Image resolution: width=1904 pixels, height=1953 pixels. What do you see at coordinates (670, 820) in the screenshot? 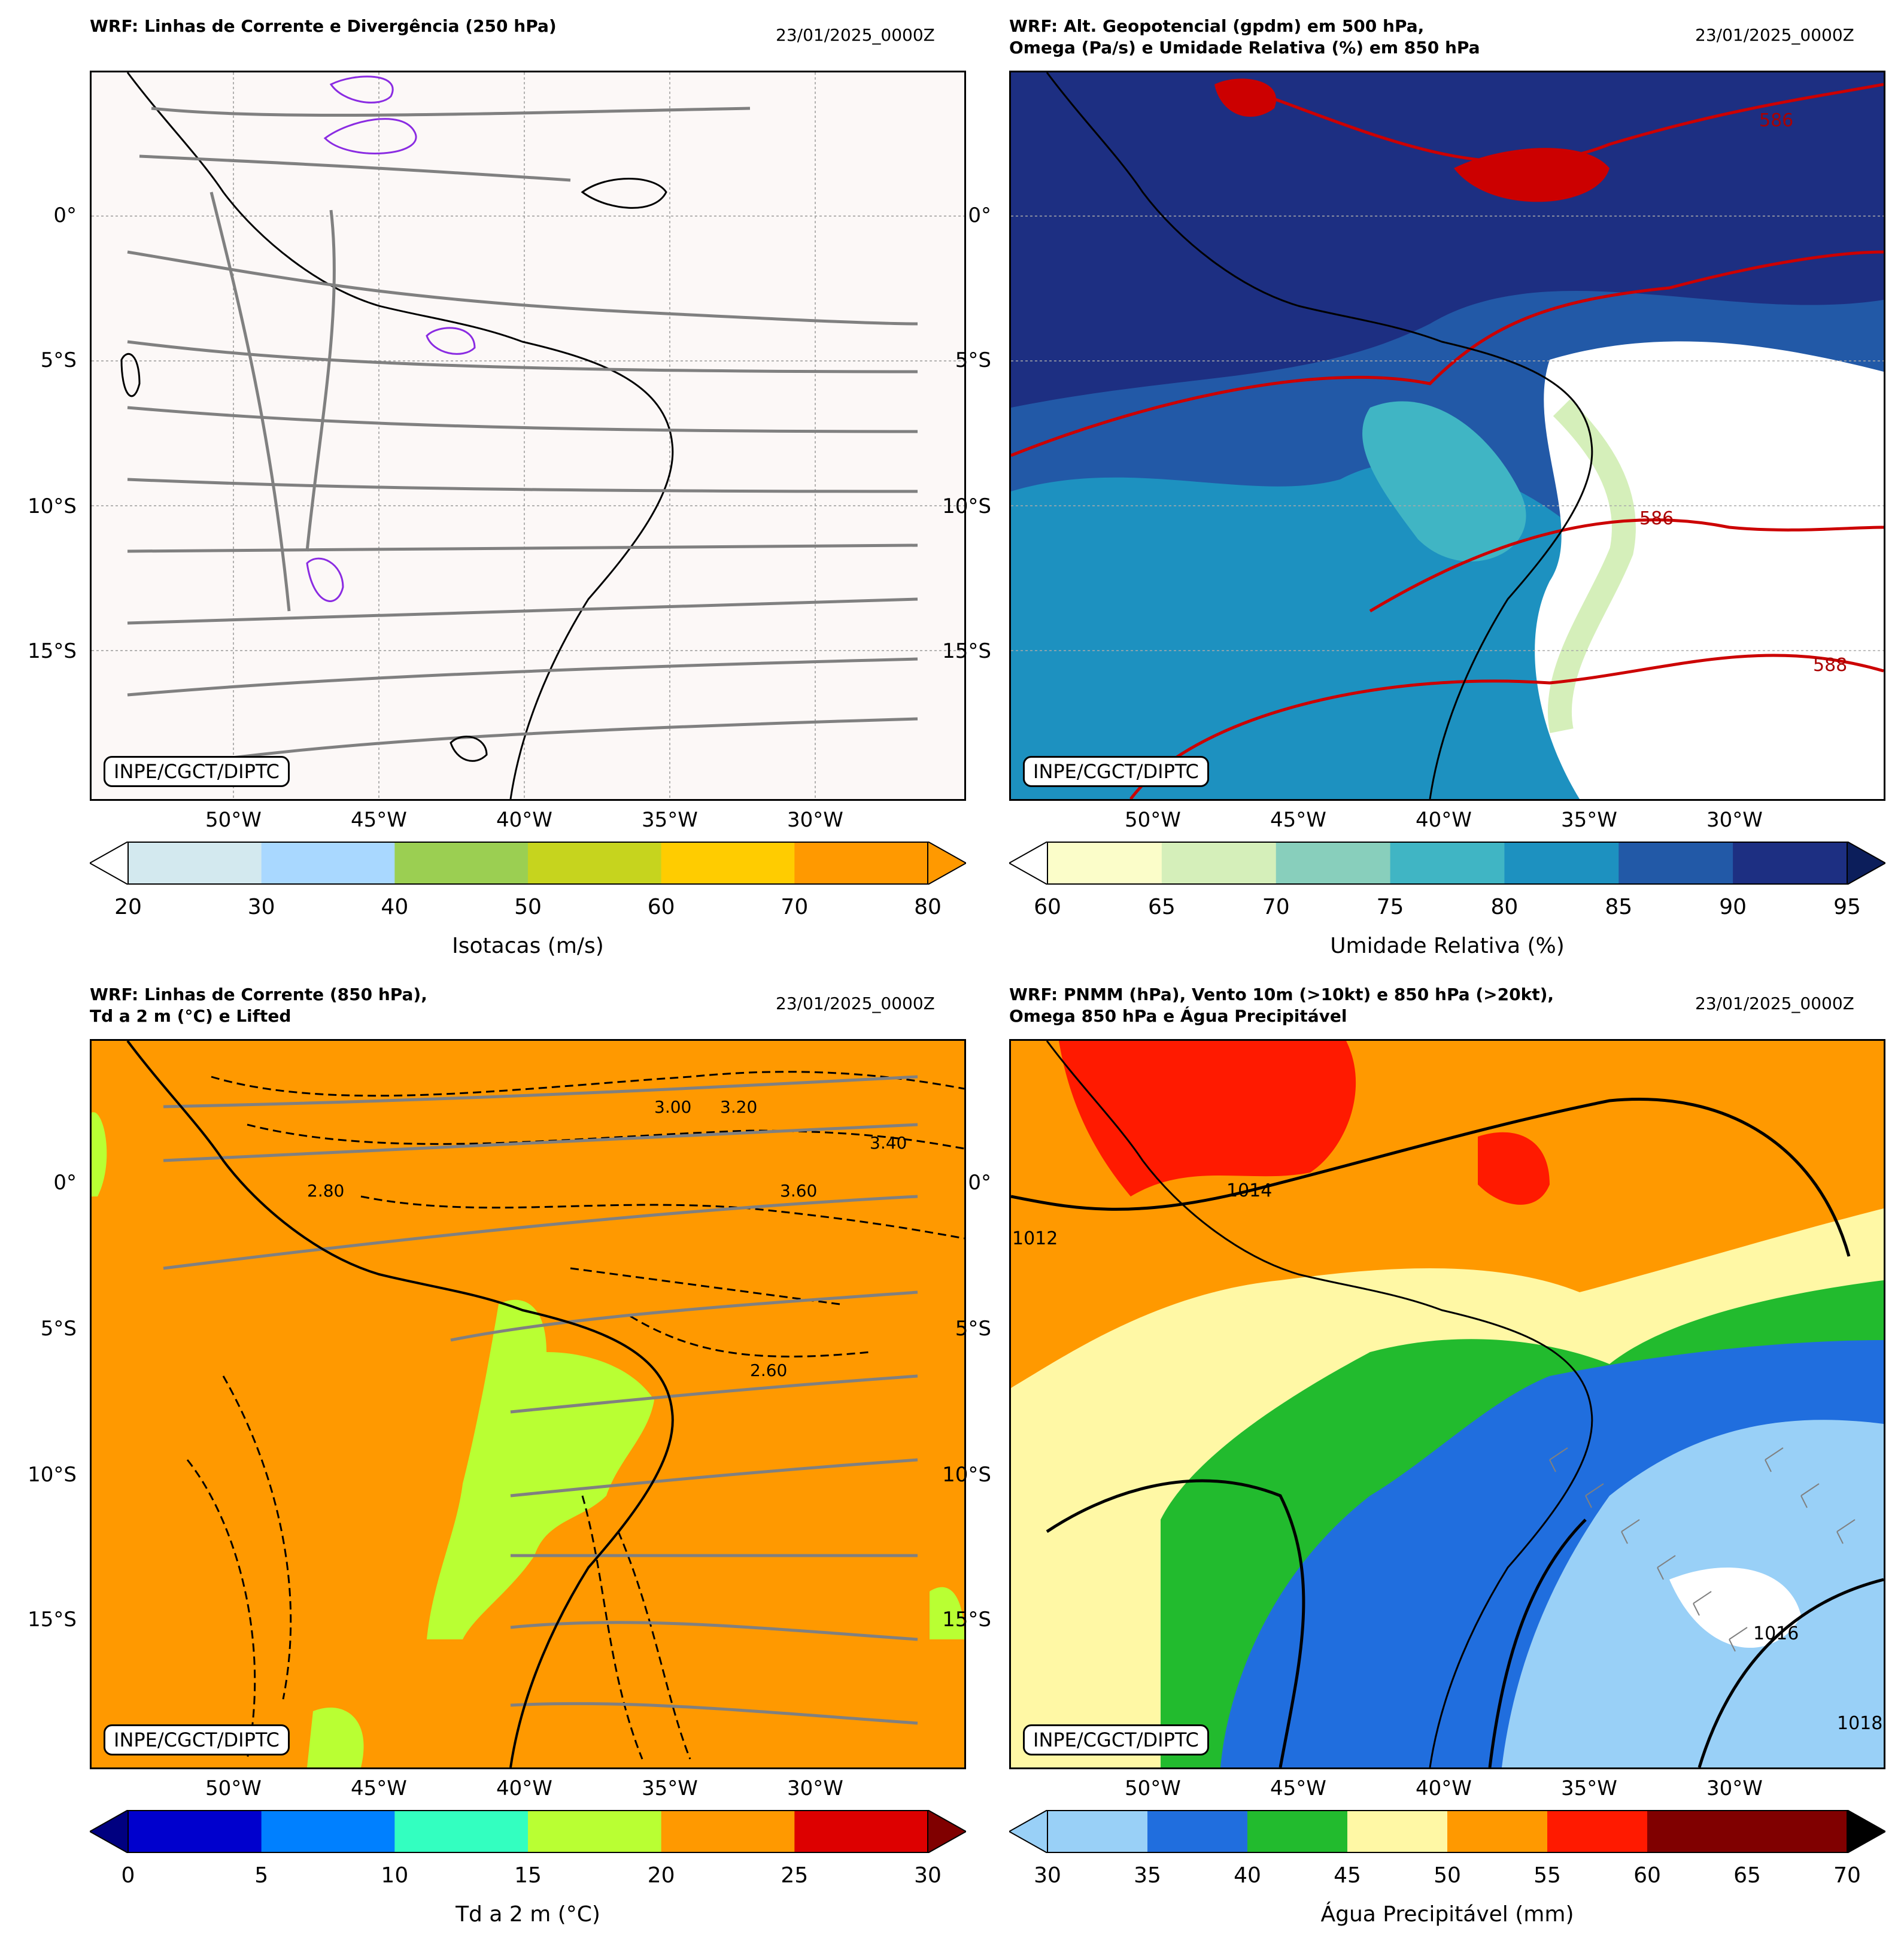
I see `lon-tick-35w: 35°W` at bounding box center [670, 820].